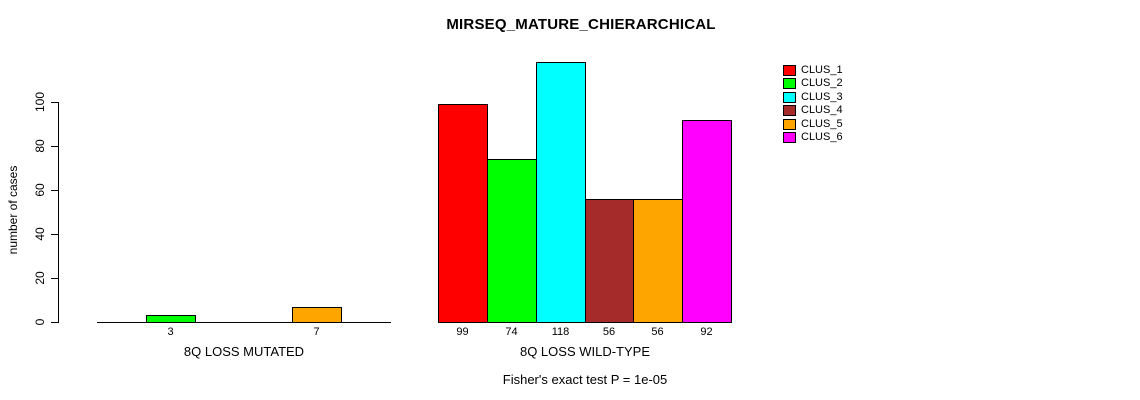 This screenshot has height=400, width=1140. Describe the element at coordinates (581, 24) in the screenshot. I see `chart-title: MIRSEQ_MATURE_CHIERARCHICAL` at that location.